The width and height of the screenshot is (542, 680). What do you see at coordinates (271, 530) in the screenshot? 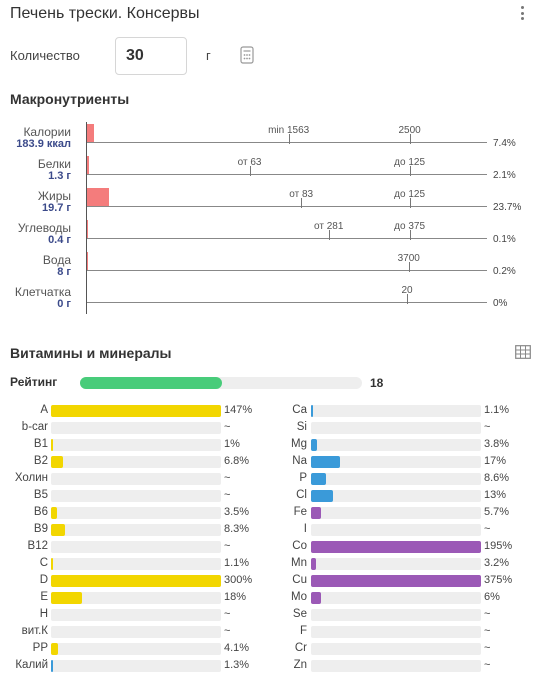
I see `nutrient-row: B9 8.3%` at bounding box center [271, 530].